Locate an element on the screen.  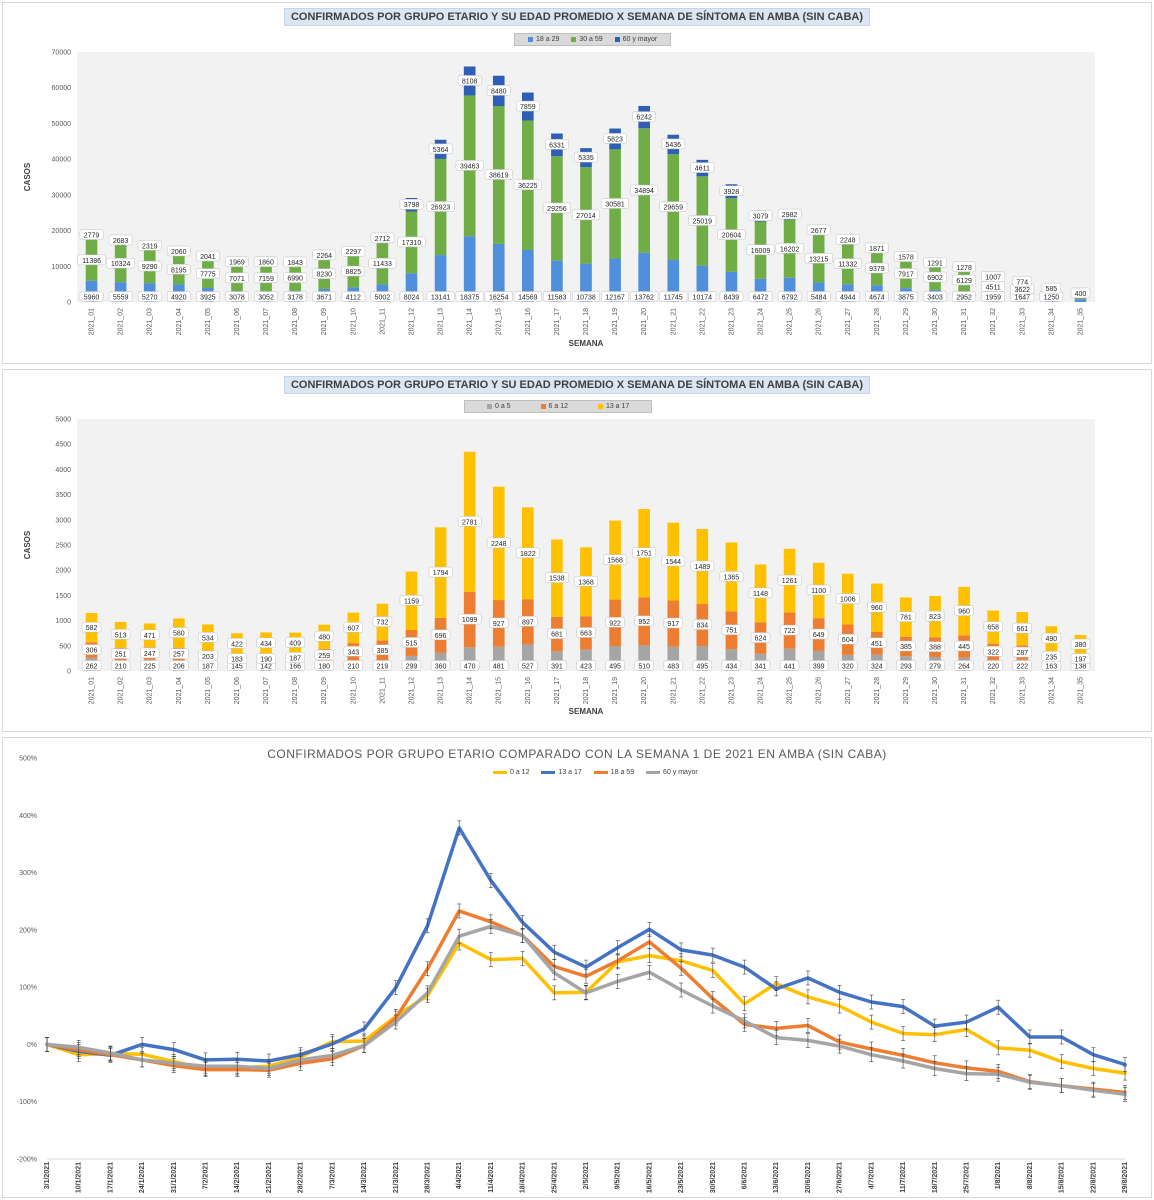
data-label: 1368 is located at coordinates (586, 582).